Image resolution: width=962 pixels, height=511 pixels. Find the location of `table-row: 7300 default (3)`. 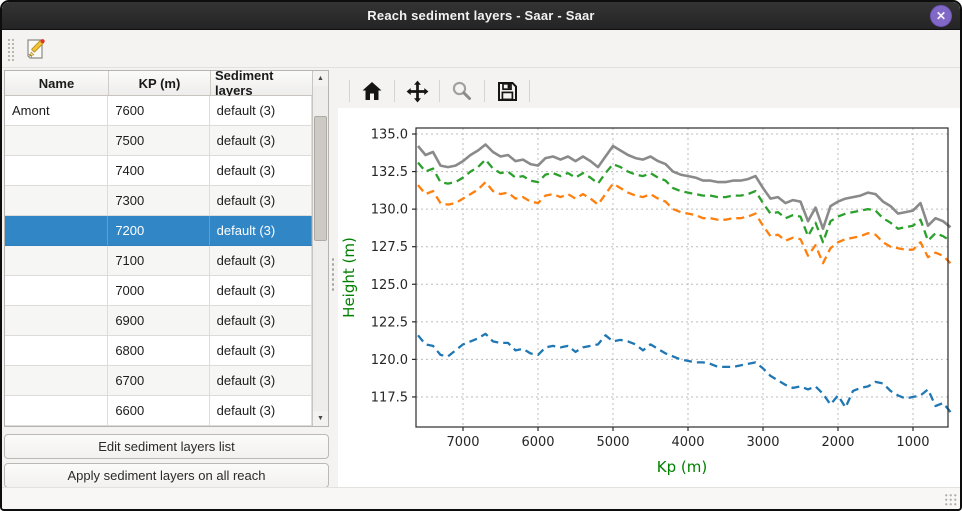

table-row: 7300 default (3) is located at coordinates (158, 201).